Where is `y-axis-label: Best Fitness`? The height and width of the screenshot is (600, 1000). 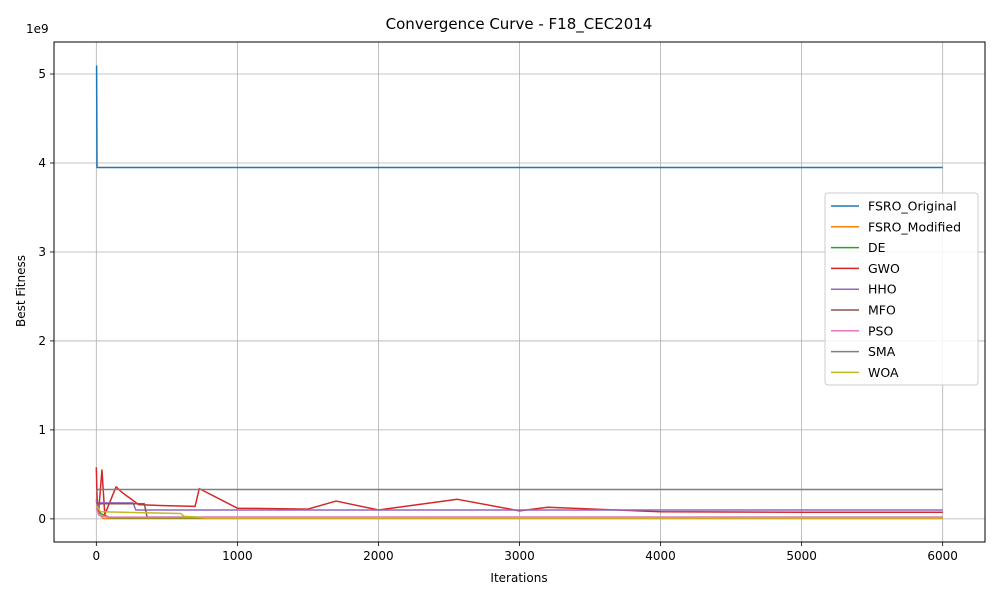
y-axis-label: Best Fitness is located at coordinates (21, 291).